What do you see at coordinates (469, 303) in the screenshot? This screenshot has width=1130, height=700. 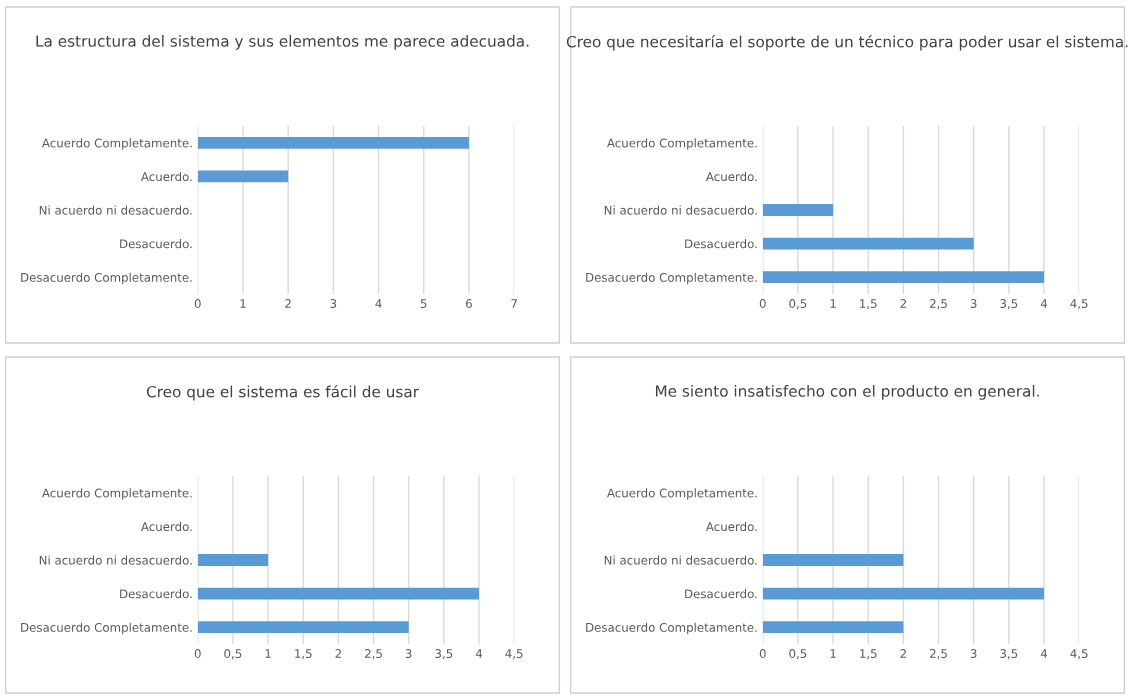 I see `x-tick-label: 6` at bounding box center [469, 303].